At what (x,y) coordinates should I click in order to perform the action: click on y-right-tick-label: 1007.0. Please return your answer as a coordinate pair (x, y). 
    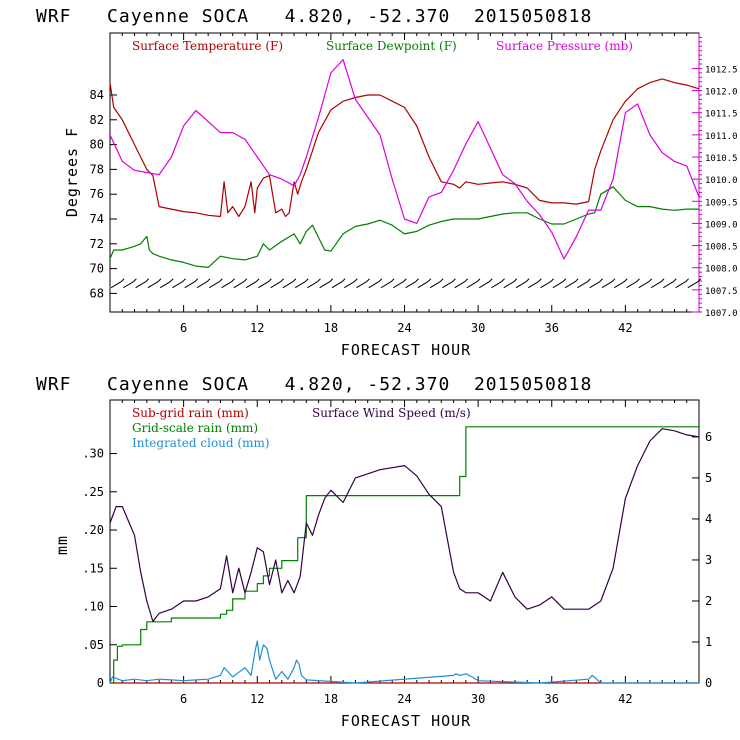
    Looking at the image, I should click on (721, 314).